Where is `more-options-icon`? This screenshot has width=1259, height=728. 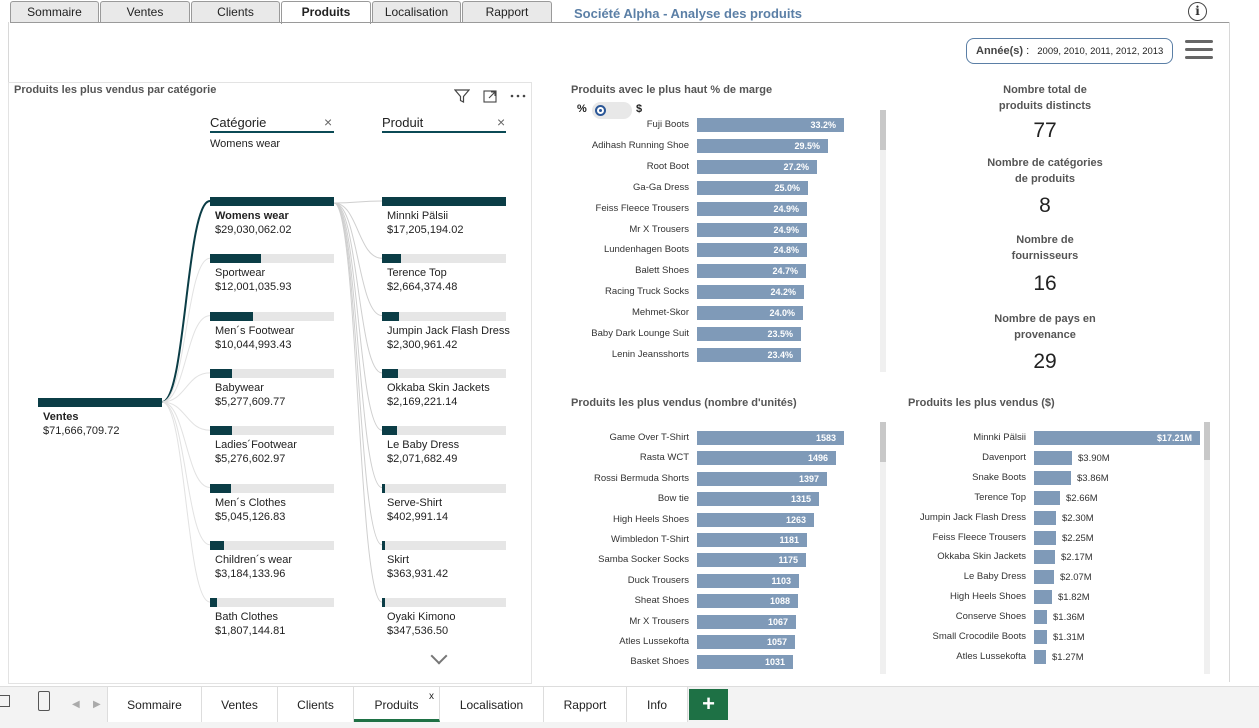 more-options-icon is located at coordinates (518, 96).